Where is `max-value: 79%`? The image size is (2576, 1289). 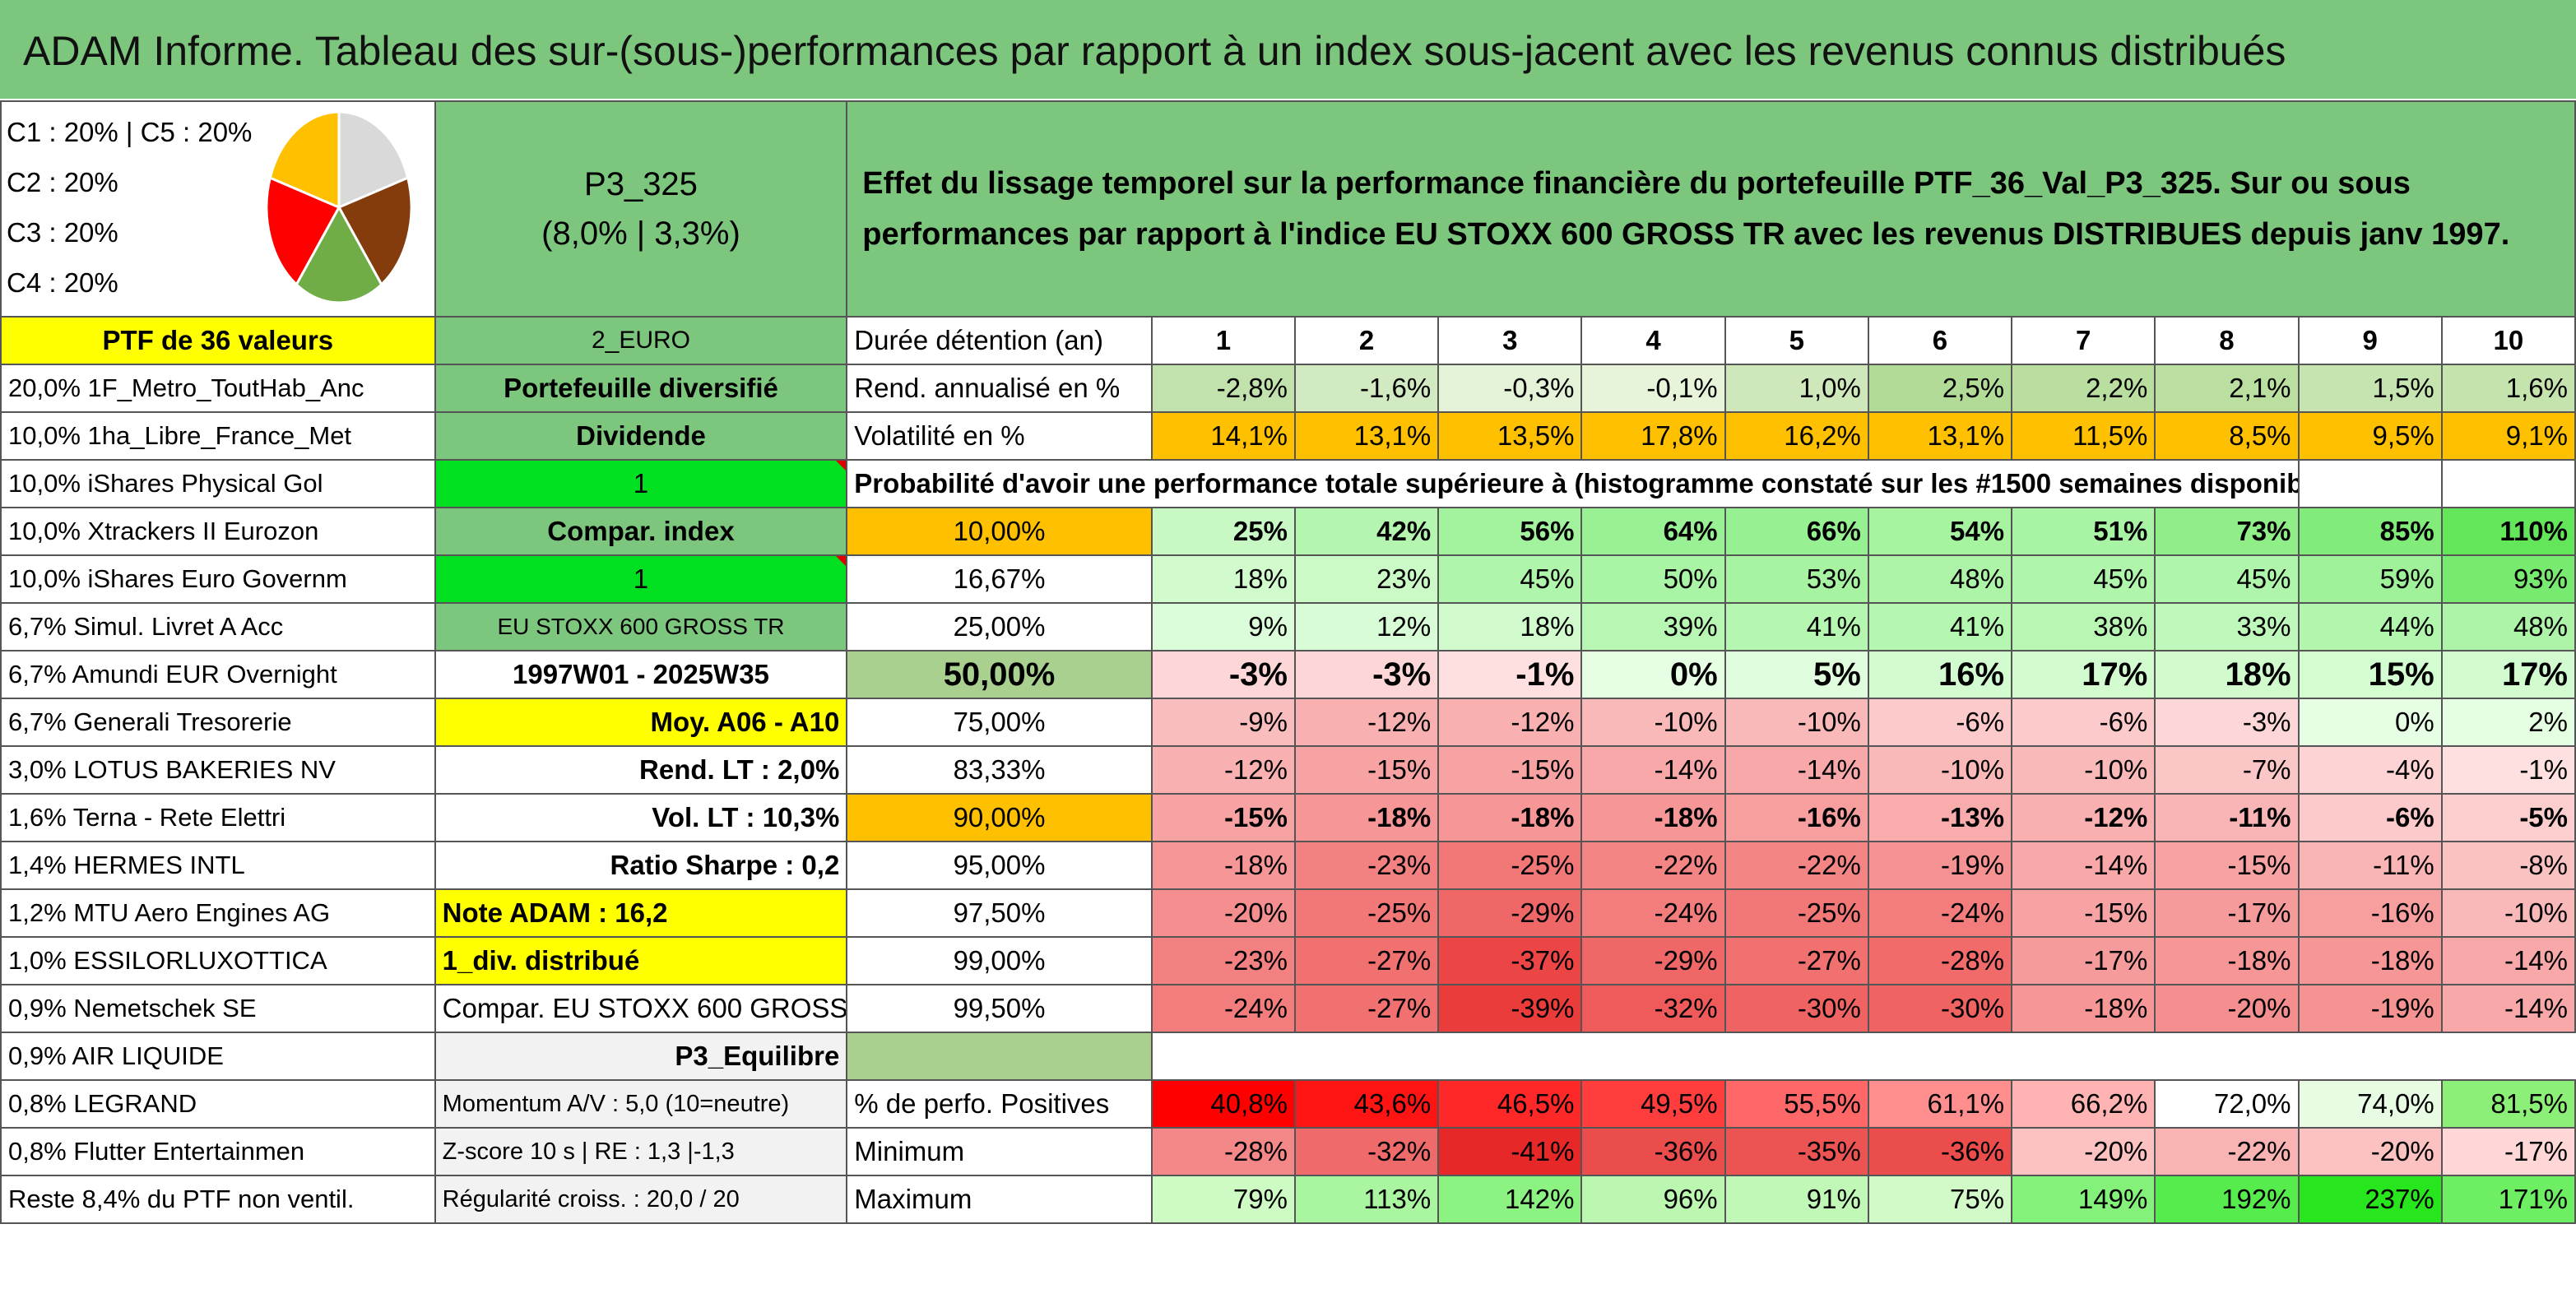
max-value: 79% is located at coordinates (1223, 1199).